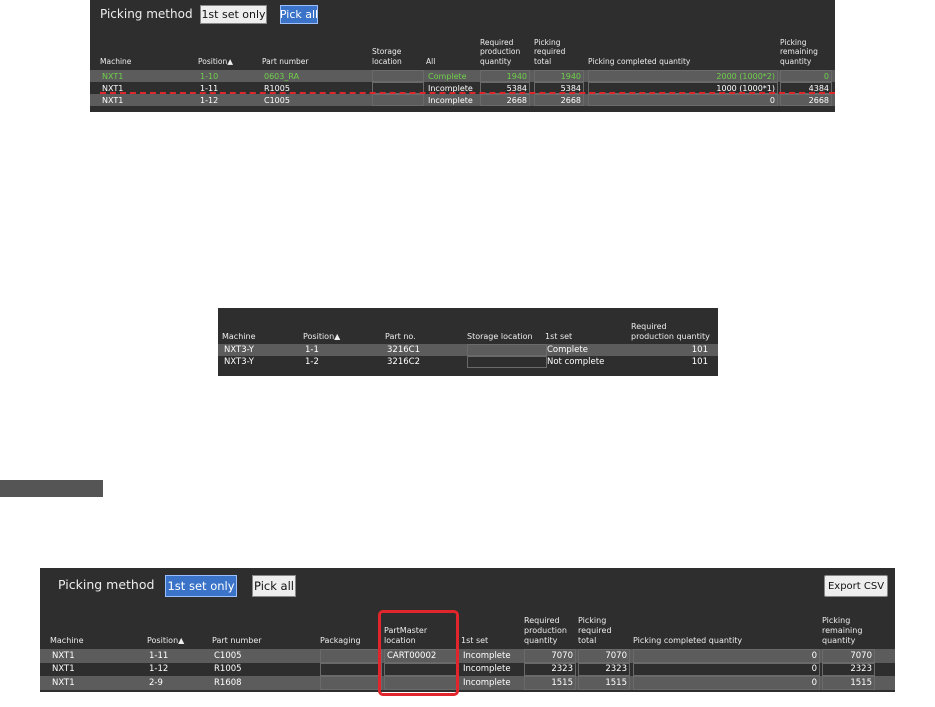  What do you see at coordinates (683, 76) in the screenshot?
I see `table-cell: 2000 (1000*2)` at bounding box center [683, 76].